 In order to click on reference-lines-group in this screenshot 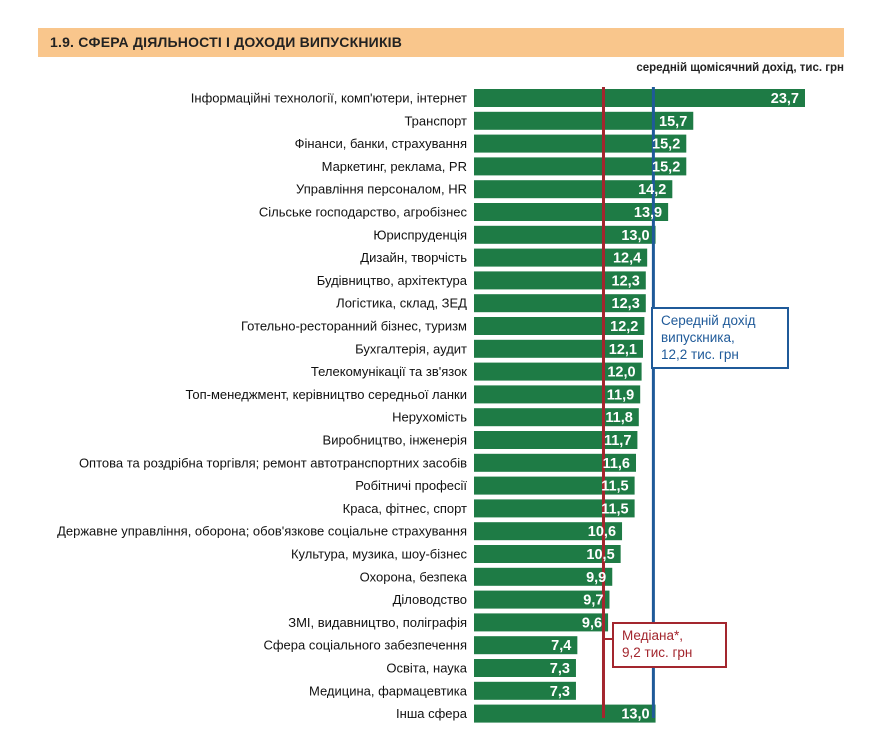, I will do `click(628, 402)`.